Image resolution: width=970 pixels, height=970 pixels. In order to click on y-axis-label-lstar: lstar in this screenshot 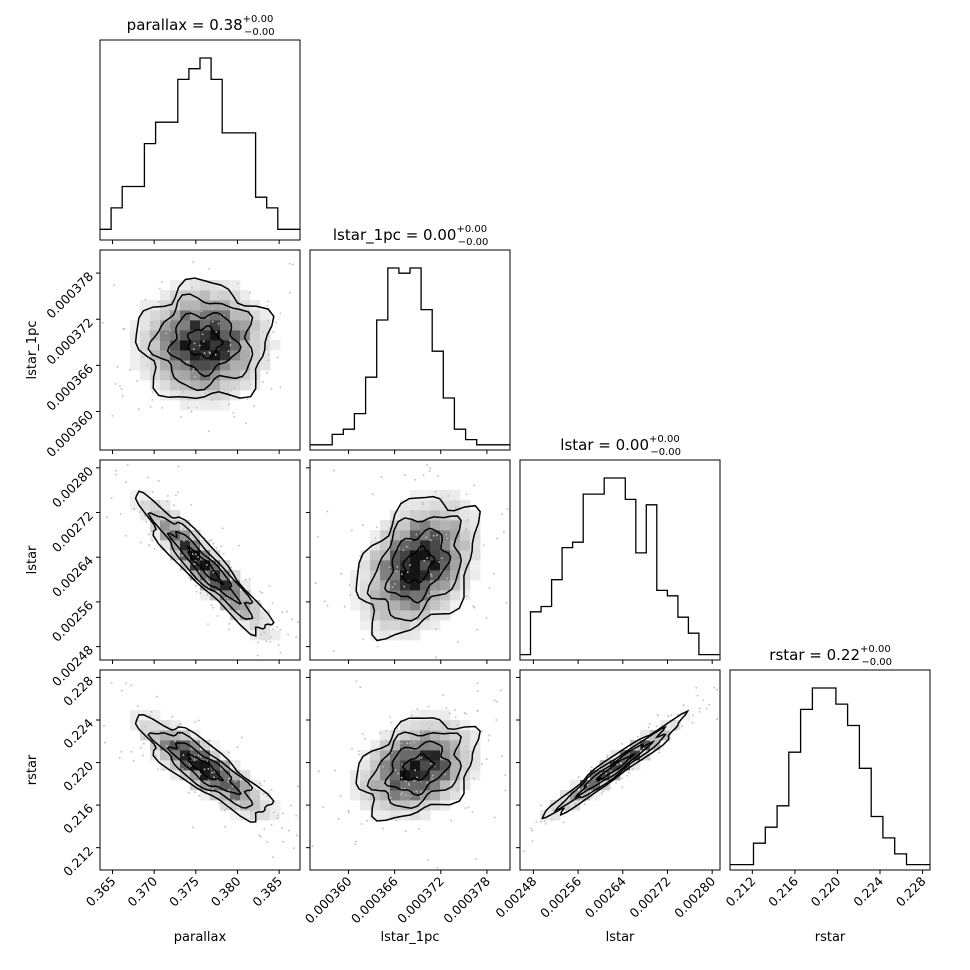, I will do `click(32, 559)`.